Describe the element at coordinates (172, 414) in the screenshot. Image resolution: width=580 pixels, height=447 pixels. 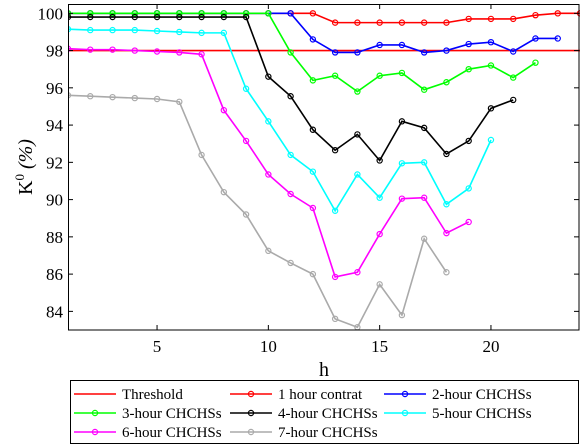
I see `legend-label: 3-hour CHCHSs` at that location.